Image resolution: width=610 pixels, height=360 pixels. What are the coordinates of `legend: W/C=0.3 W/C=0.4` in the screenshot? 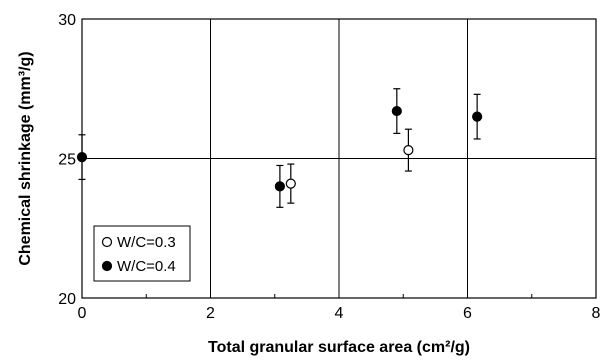 It's located at (142, 253).